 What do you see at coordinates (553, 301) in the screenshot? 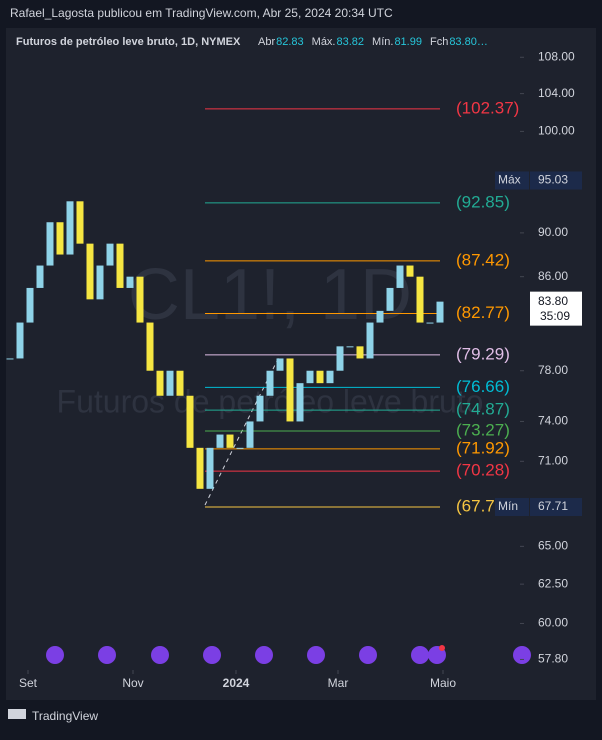
I see `last-price: 83.80` at bounding box center [553, 301].